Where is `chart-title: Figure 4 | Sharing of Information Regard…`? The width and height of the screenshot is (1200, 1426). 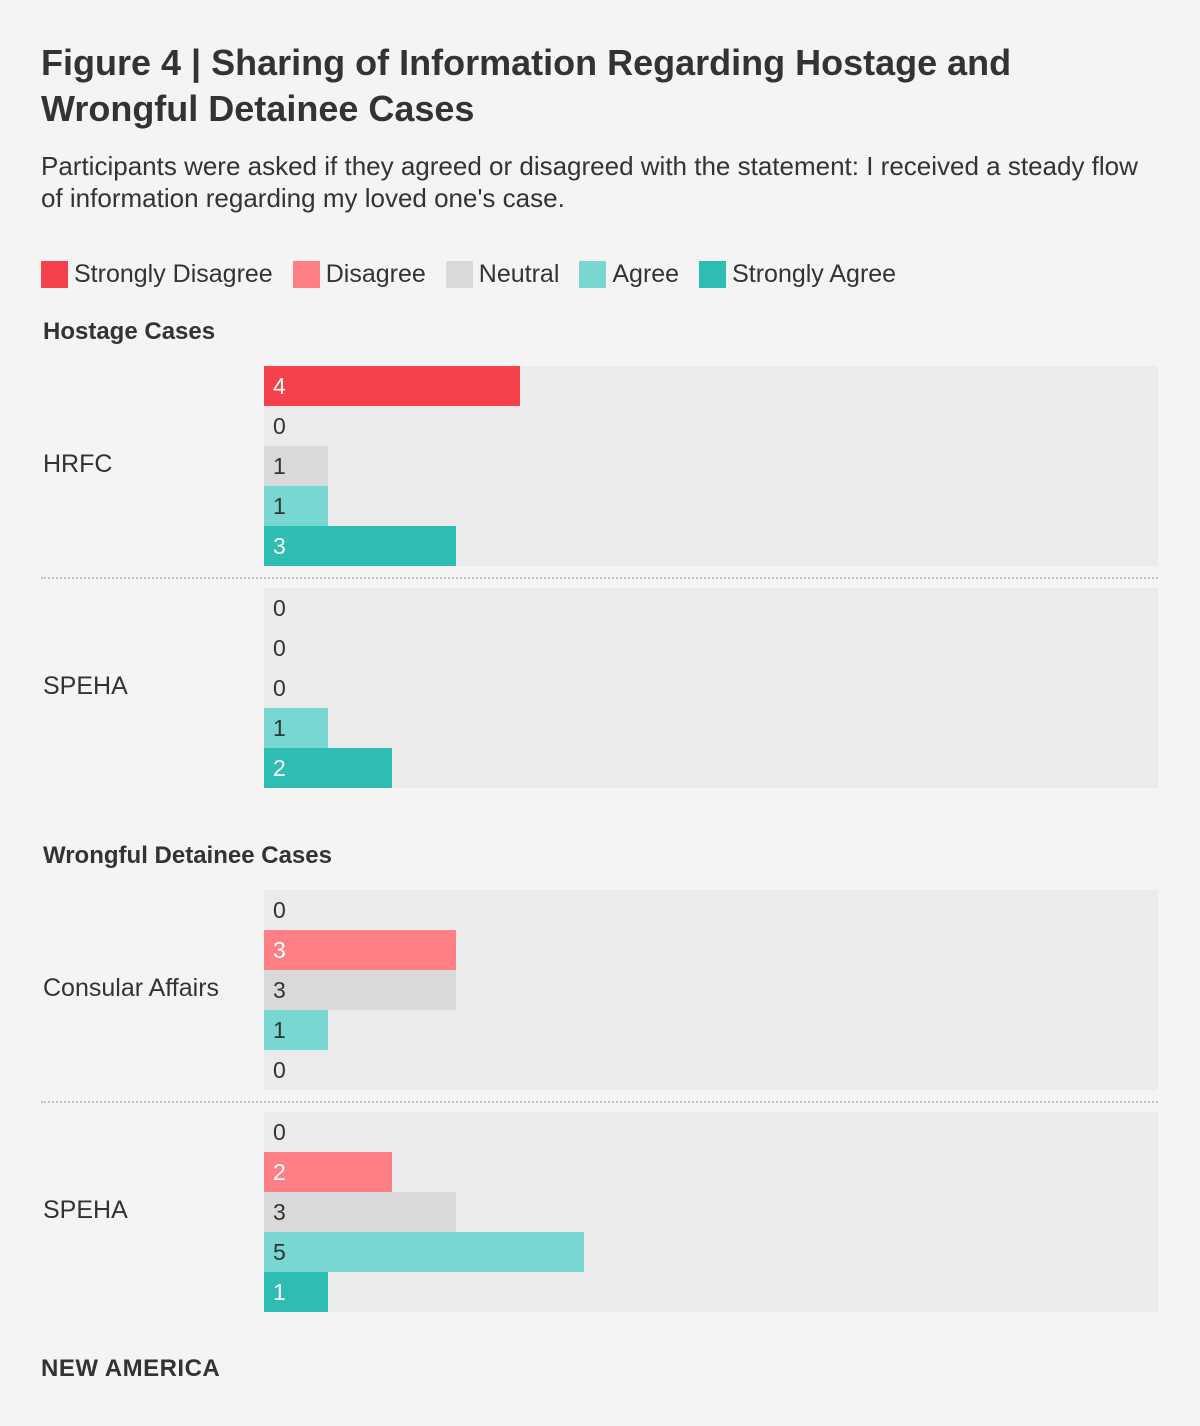 chart-title: Figure 4 | Sharing of Information Regard… is located at coordinates (526, 85).